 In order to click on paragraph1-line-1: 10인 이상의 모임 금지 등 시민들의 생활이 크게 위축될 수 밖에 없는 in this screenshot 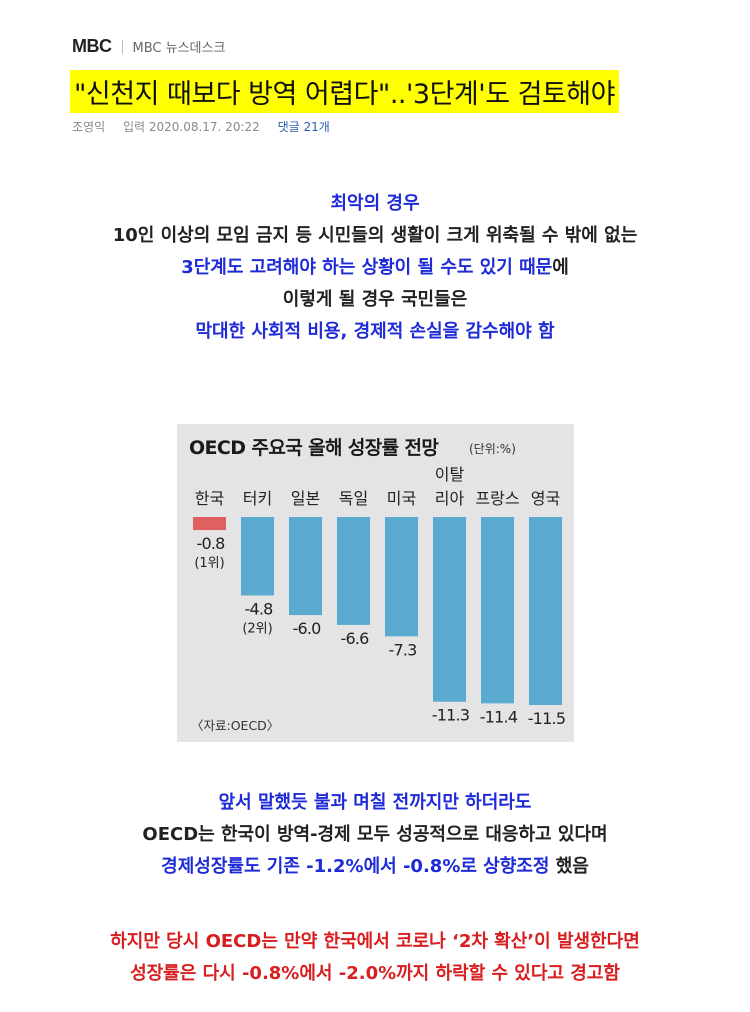, I will do `click(375, 236)`.